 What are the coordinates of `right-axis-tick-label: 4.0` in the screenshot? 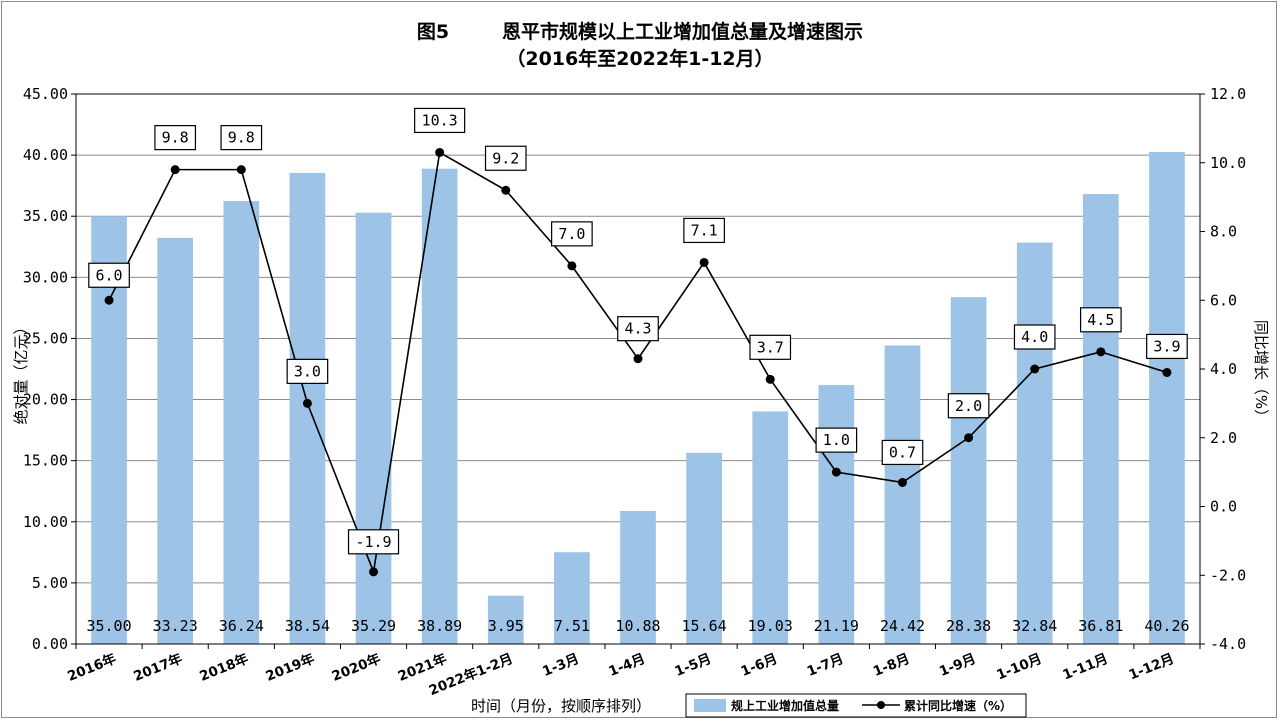 It's located at (1223, 369).